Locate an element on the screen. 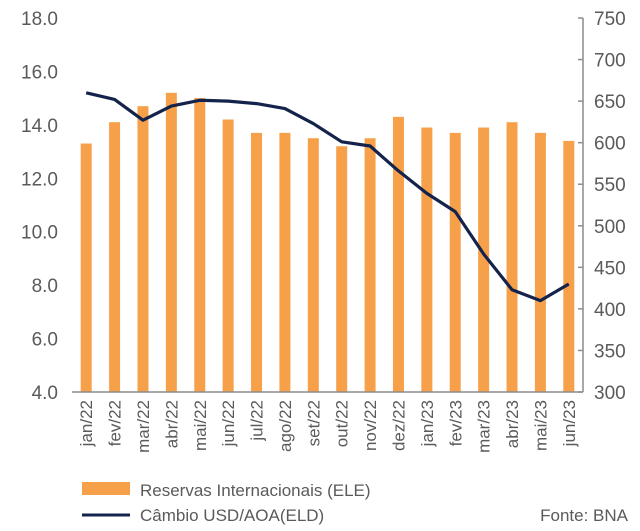  x-tick-label: abr/22 is located at coordinates (171, 424).